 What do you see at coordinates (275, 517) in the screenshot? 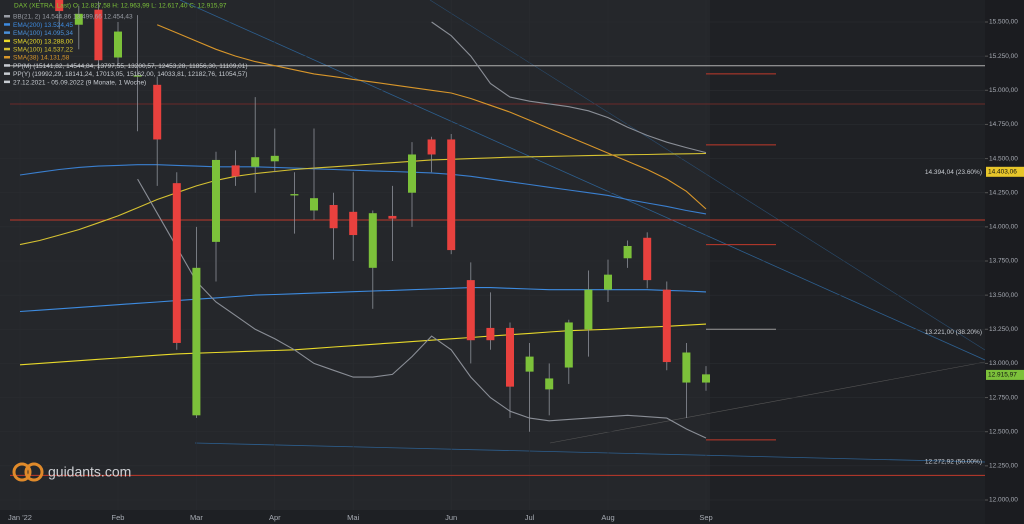
I see `x-tick-label: Apr` at bounding box center [275, 517].